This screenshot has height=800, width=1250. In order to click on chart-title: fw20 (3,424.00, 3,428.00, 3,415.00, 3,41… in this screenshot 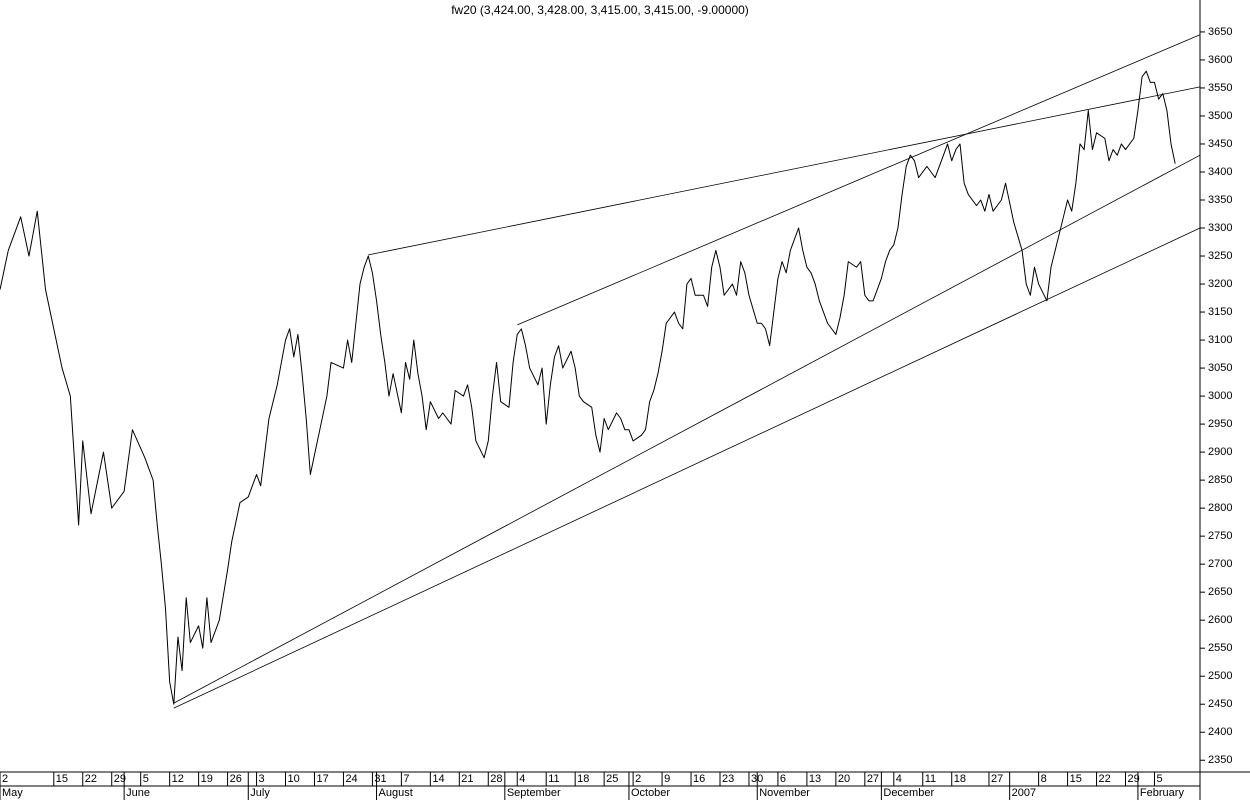, I will do `click(600, 10)`.